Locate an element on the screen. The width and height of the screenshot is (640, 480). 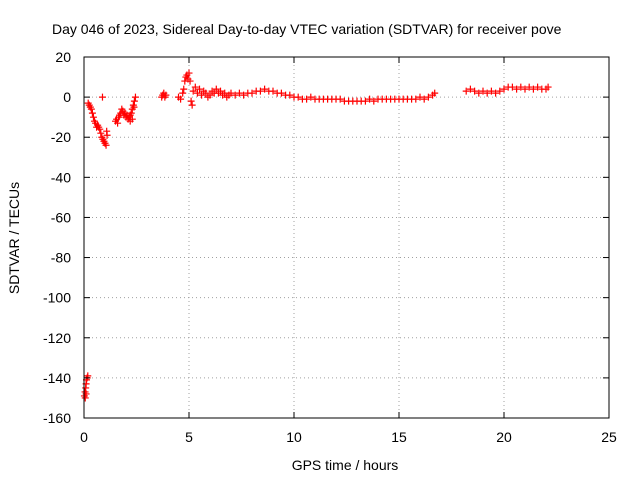
x-tick-label: 25 is located at coordinates (609, 437).